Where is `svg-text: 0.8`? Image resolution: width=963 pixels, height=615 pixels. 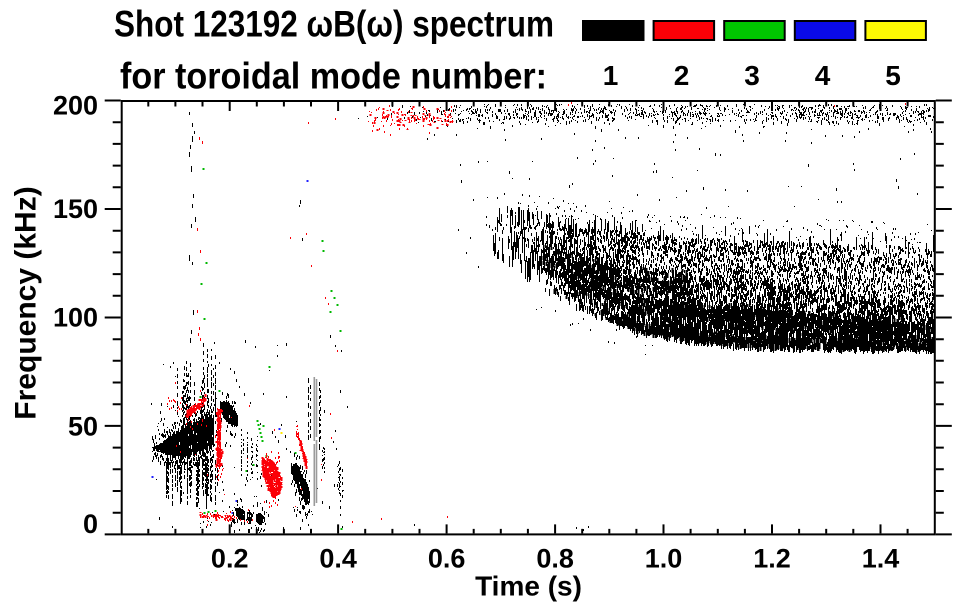
svg-text: 0.8 is located at coordinates (555, 559).